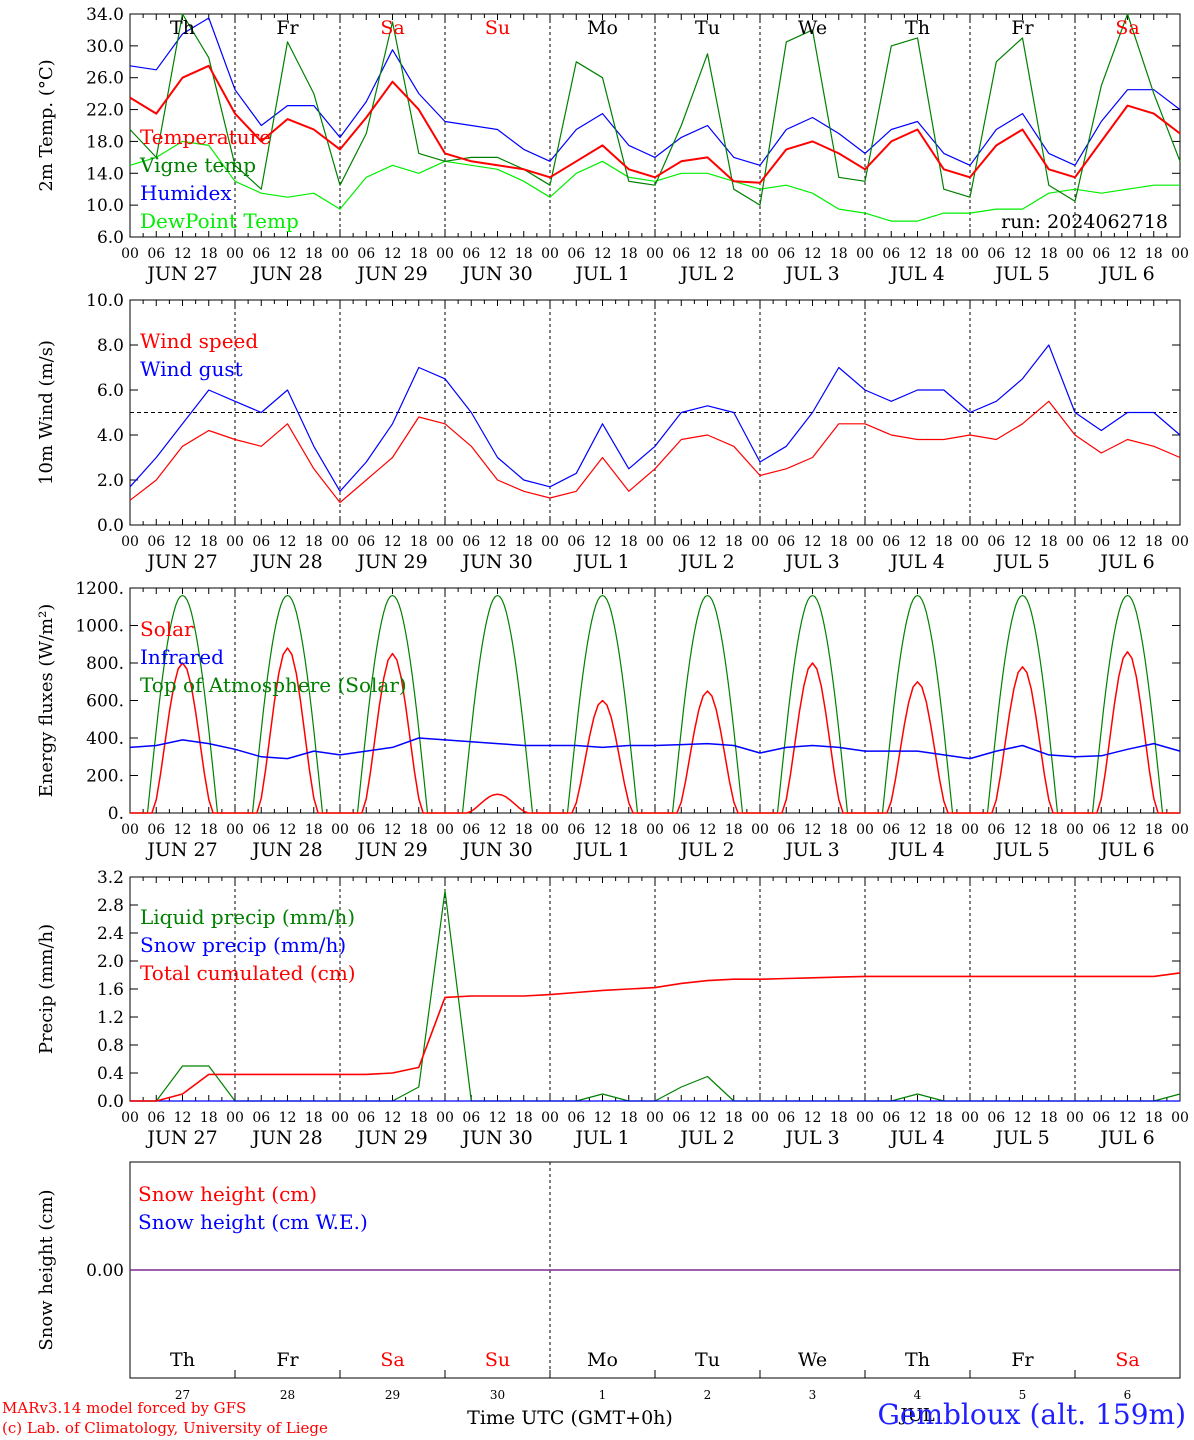  Describe the element at coordinates (286, 274) in the screenshot. I see `panel-1-date-label: JUN 28` at that location.